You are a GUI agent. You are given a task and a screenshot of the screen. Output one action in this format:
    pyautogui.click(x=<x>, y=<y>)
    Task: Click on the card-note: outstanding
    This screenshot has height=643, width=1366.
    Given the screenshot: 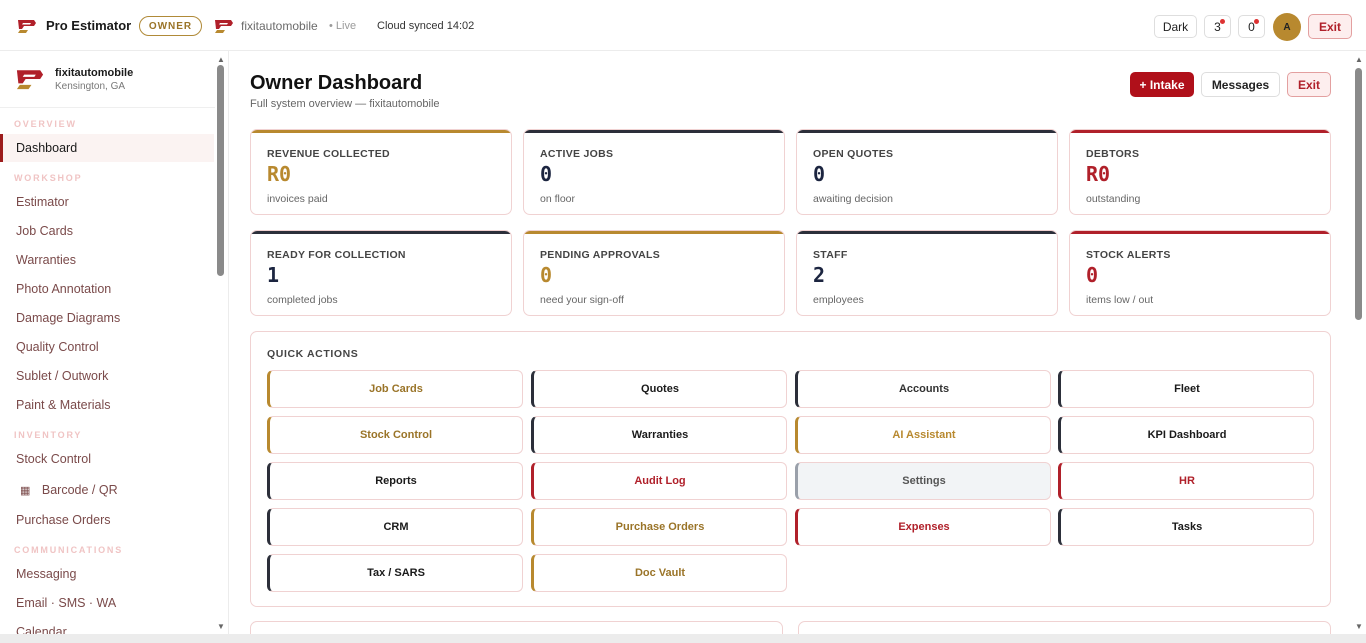 What is the action you would take?
    pyautogui.click(x=1113, y=199)
    